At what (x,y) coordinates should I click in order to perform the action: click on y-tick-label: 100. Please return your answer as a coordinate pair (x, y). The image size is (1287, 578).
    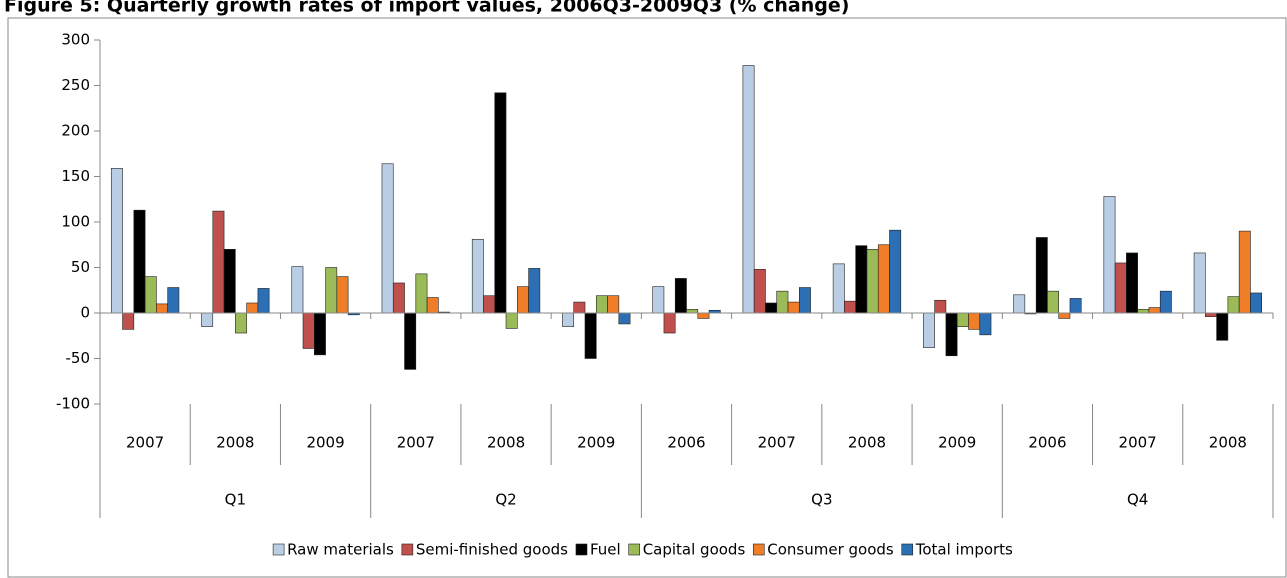
    Looking at the image, I should click on (75, 222).